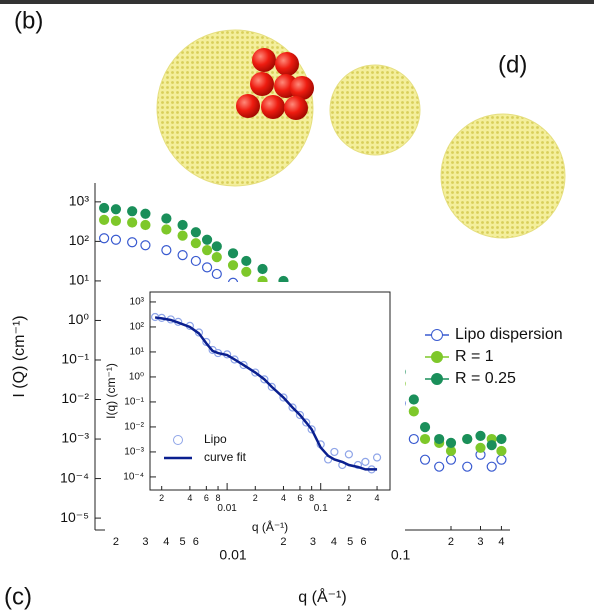  Describe the element at coordinates (225, 457) in the screenshot. I see `legend-label: curve fit` at that location.